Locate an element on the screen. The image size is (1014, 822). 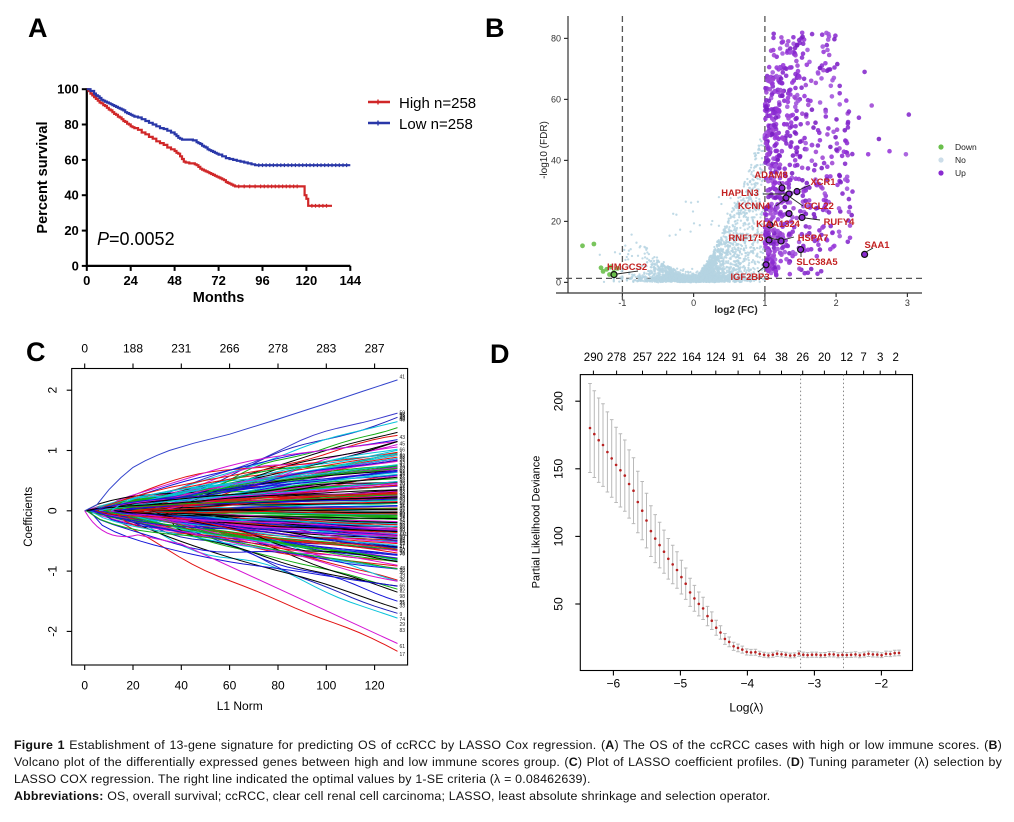
svg-text: 35 is located at coordinates (403, 507).